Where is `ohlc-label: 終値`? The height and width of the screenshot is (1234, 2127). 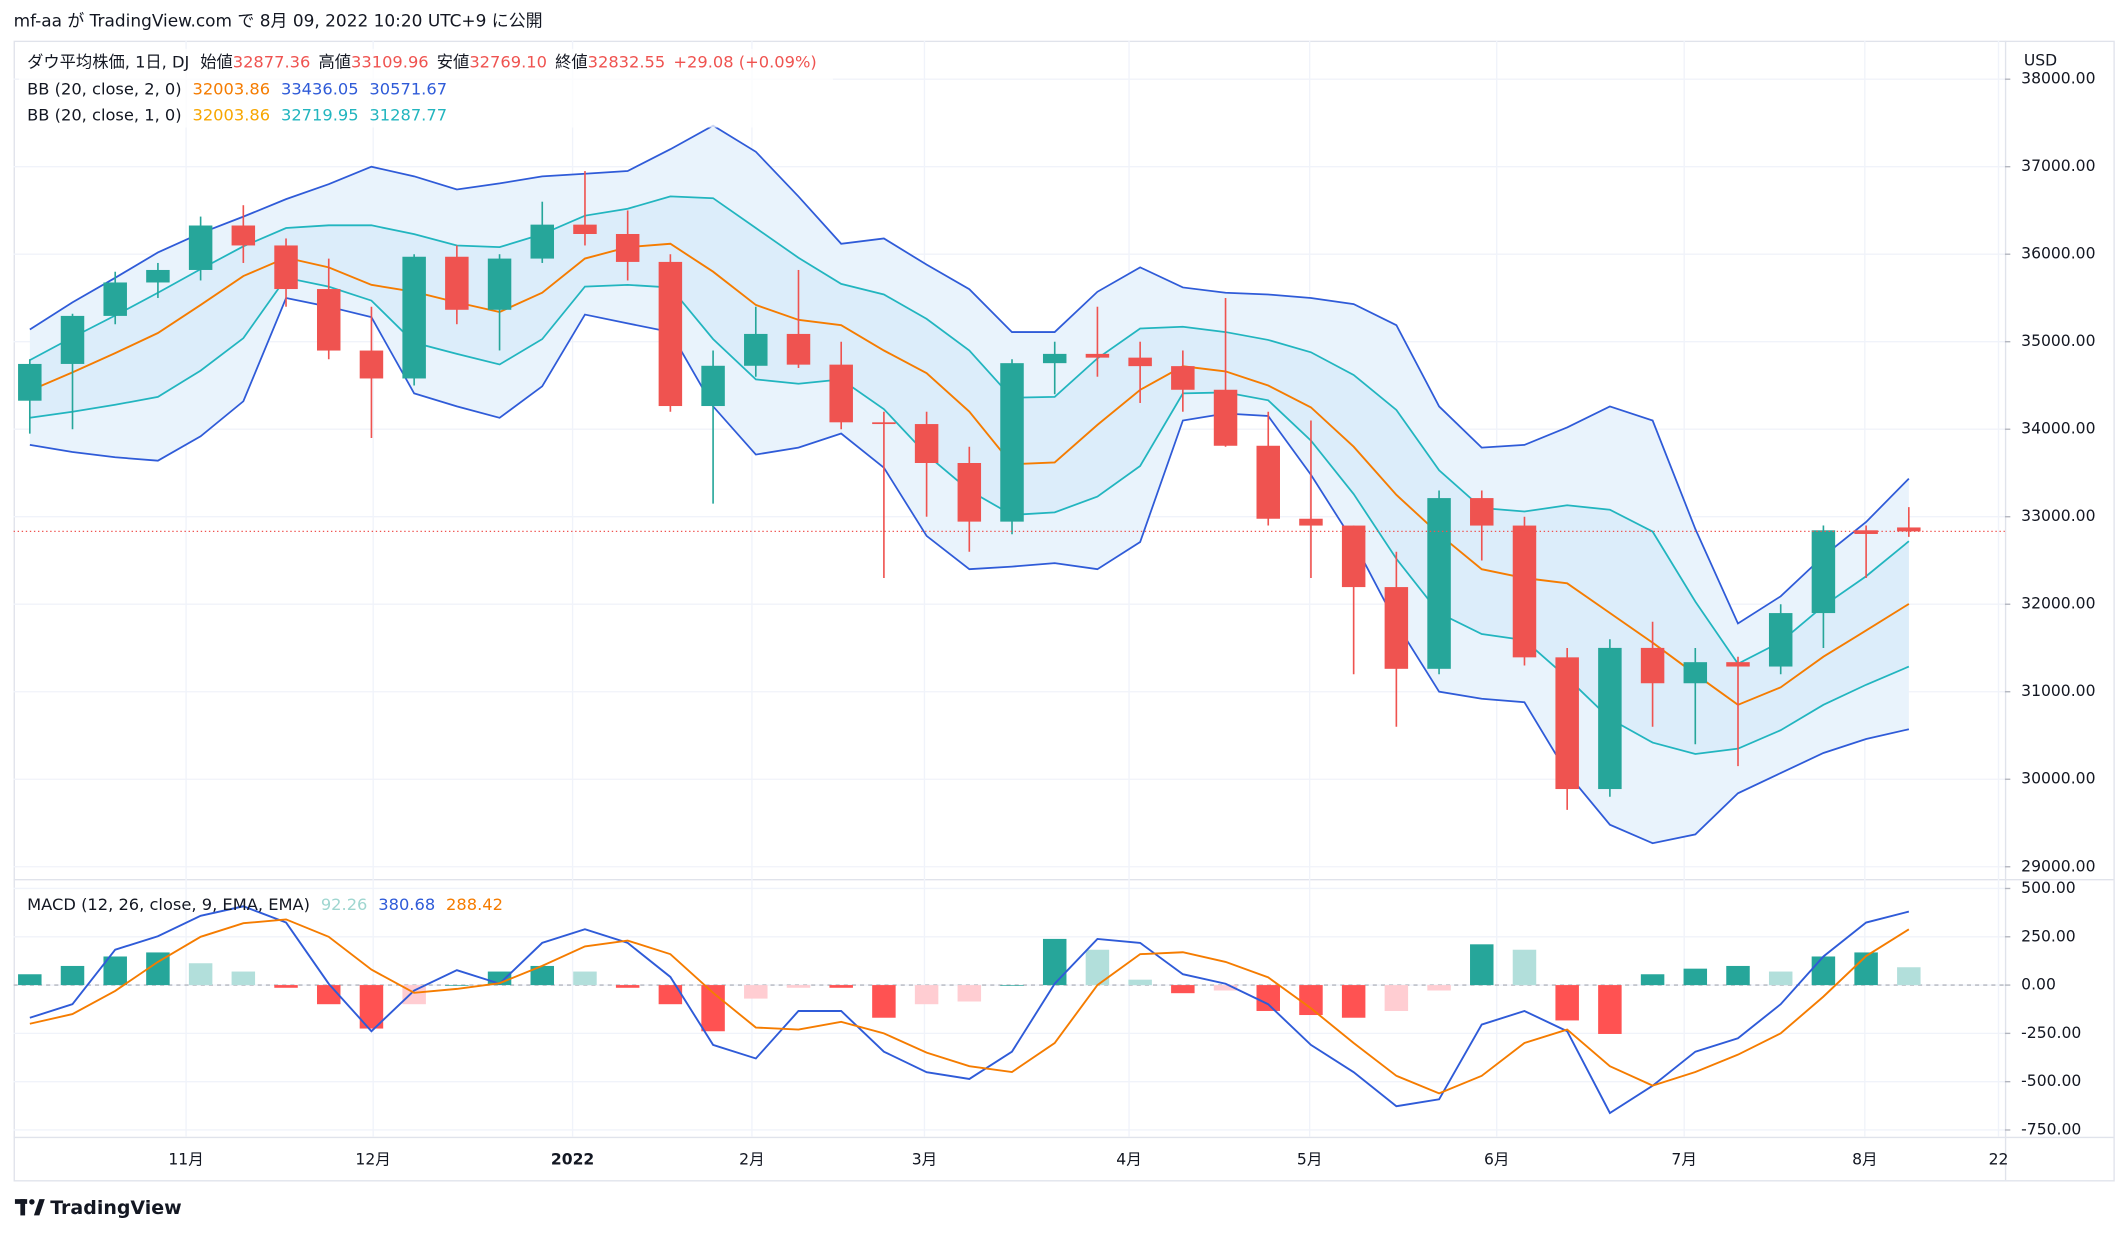 ohlc-label: 終値 is located at coordinates (571, 61).